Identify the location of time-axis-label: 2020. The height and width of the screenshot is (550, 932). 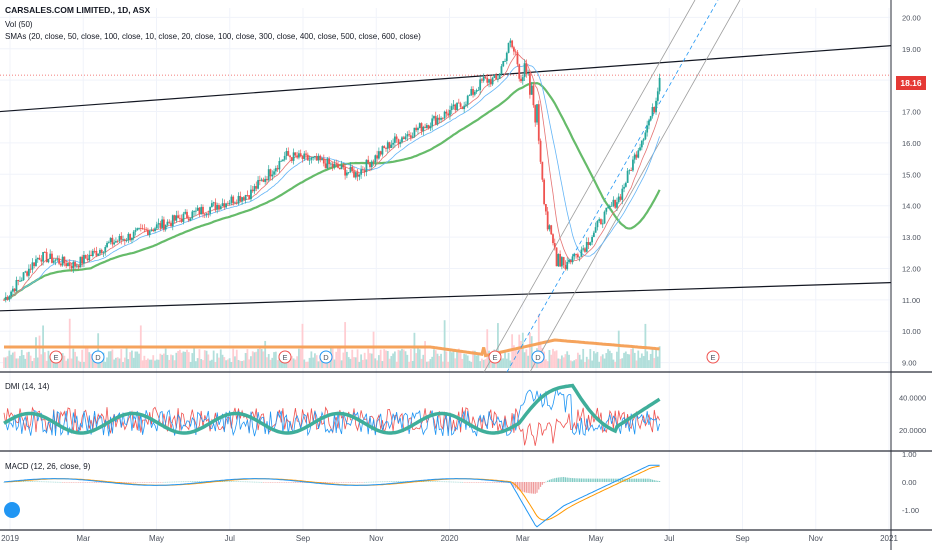
(450, 538).